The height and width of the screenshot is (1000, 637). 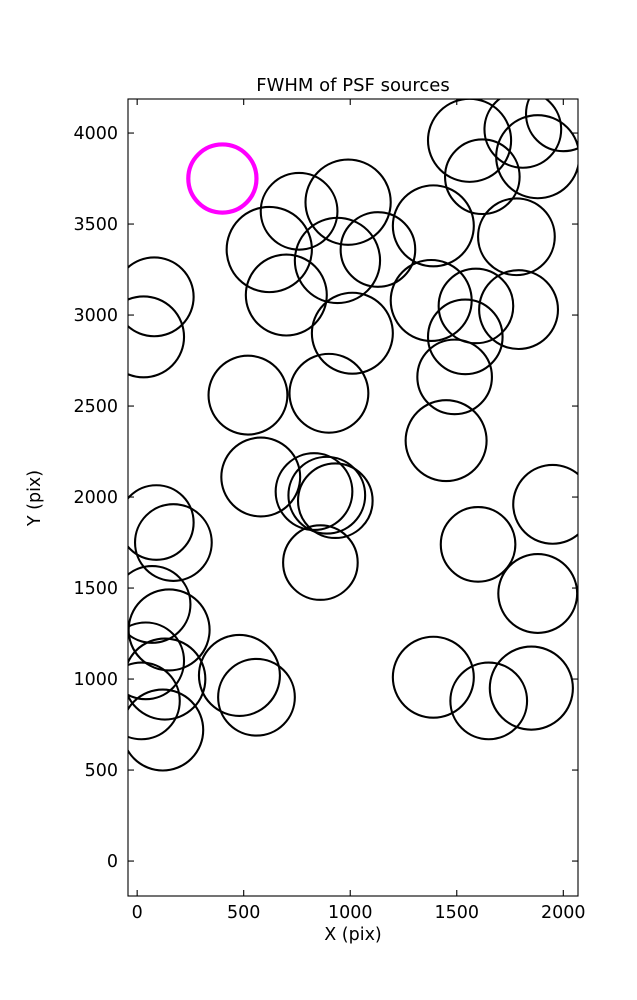 What do you see at coordinates (95, 225) in the screenshot?
I see `y-tick-label: 3500` at bounding box center [95, 225].